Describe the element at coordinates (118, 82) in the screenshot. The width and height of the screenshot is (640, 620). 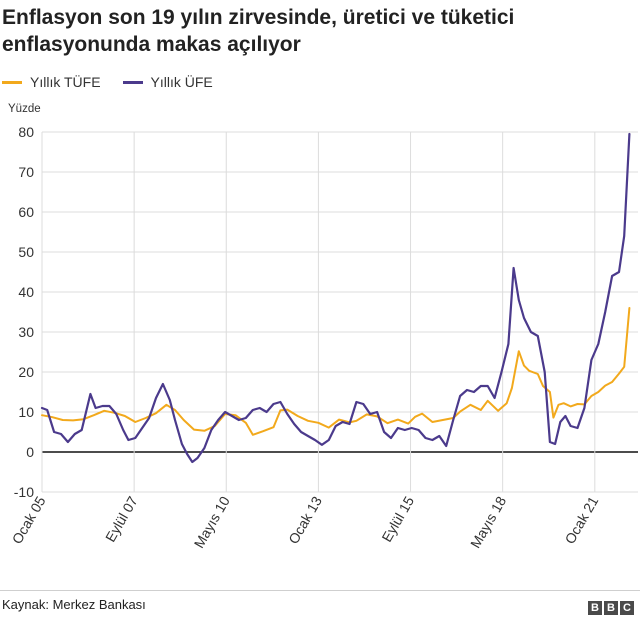
I see `legend: Yıllık TÜFE Yıllık ÜFE` at that location.